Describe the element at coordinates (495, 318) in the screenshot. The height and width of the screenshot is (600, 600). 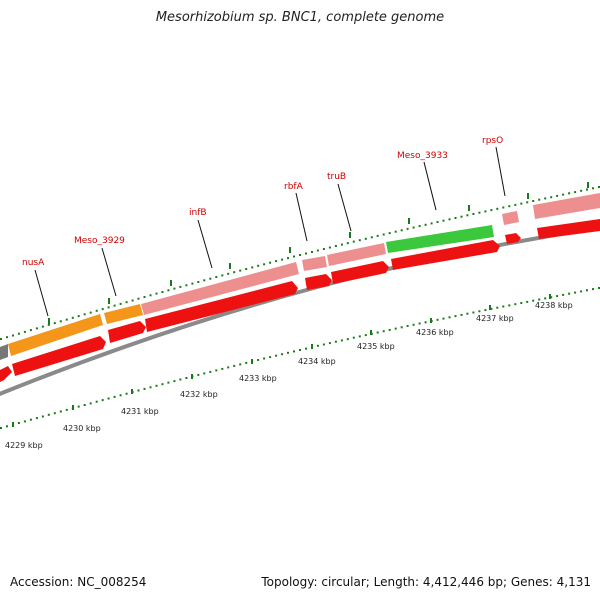
I see `kbp-label: 4237 kbp` at that location.